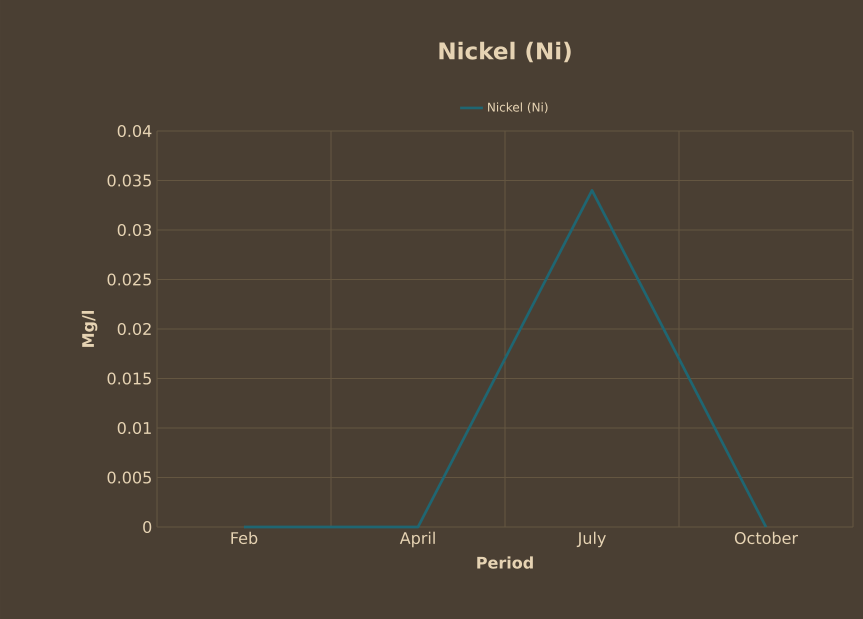  I want to click on y-tick-label: 0, so click(147, 527).